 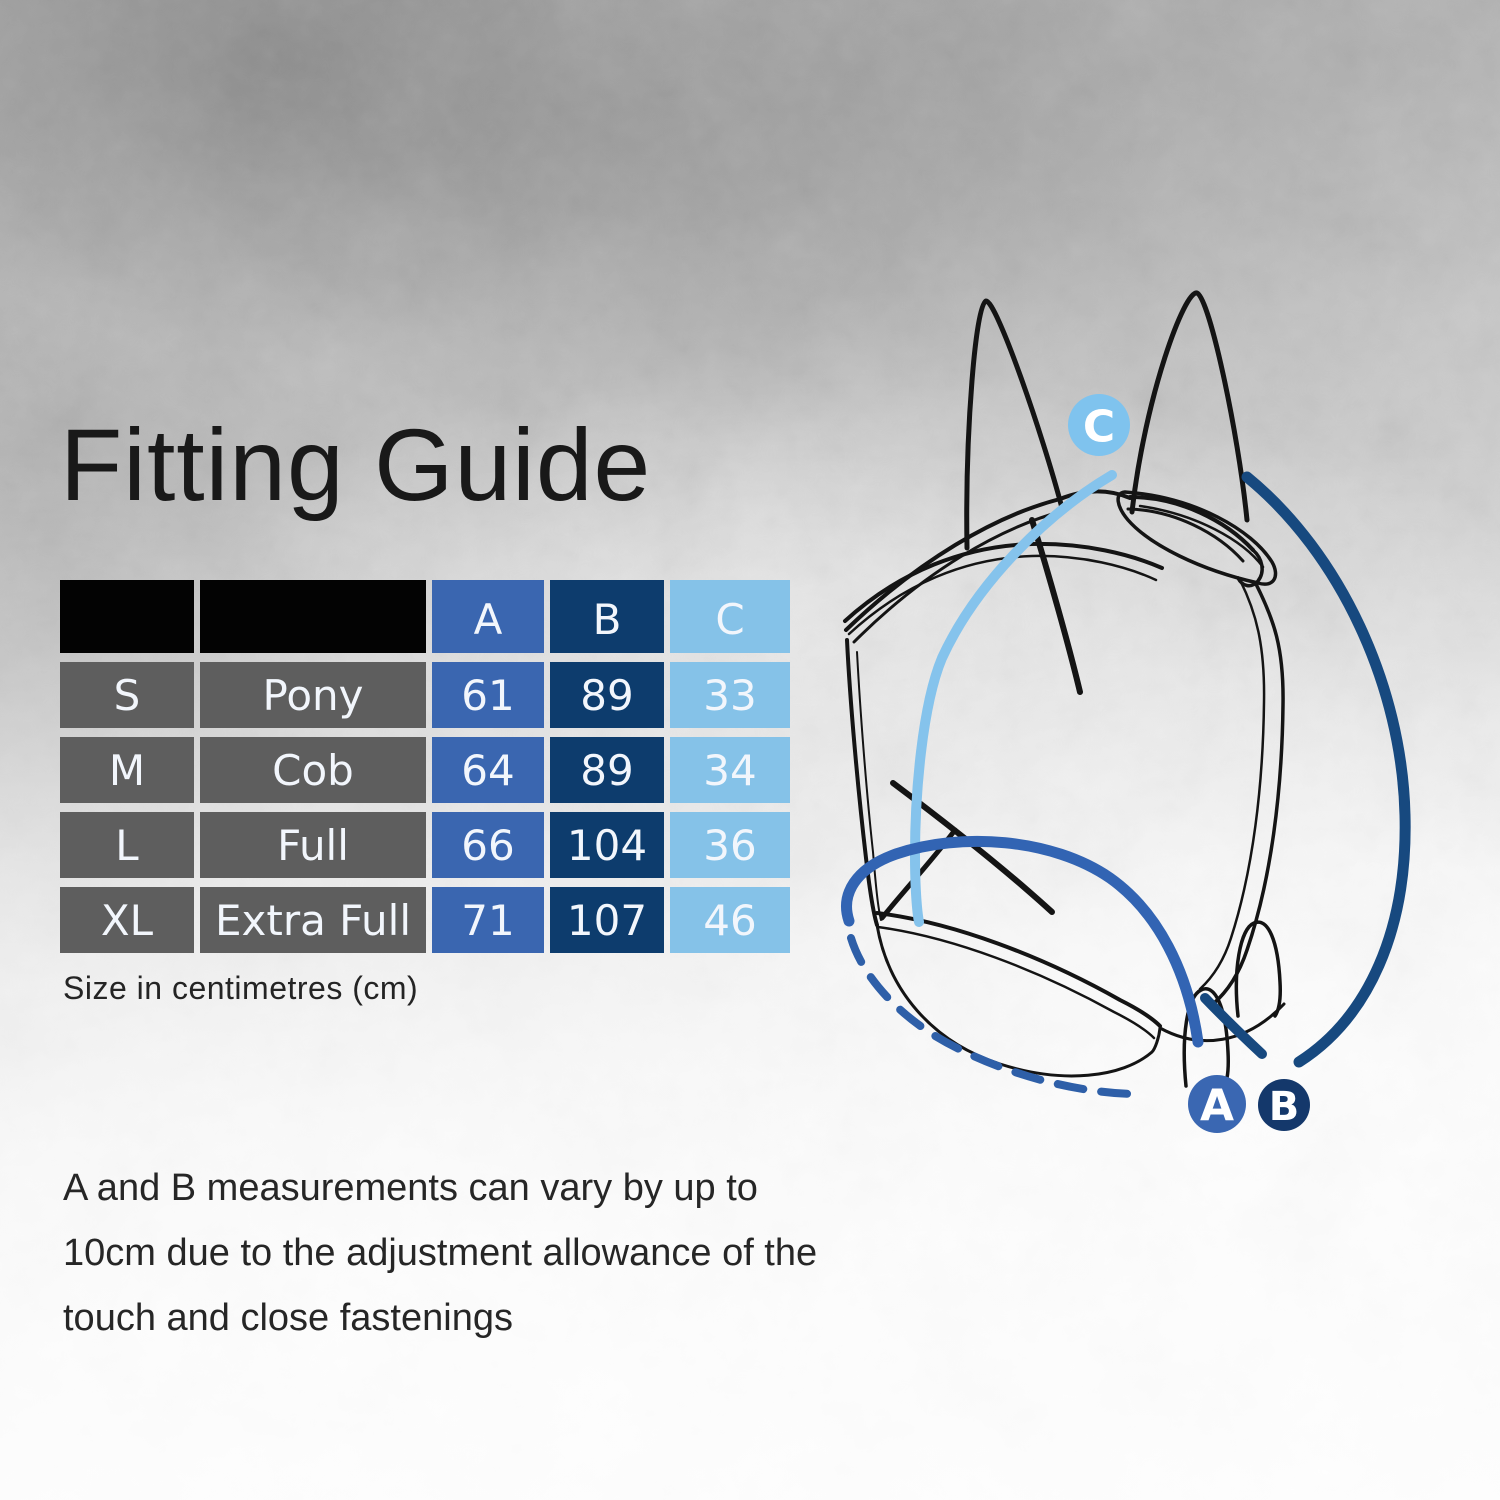 I want to click on table-cell-a: 64, so click(x=488, y=770).